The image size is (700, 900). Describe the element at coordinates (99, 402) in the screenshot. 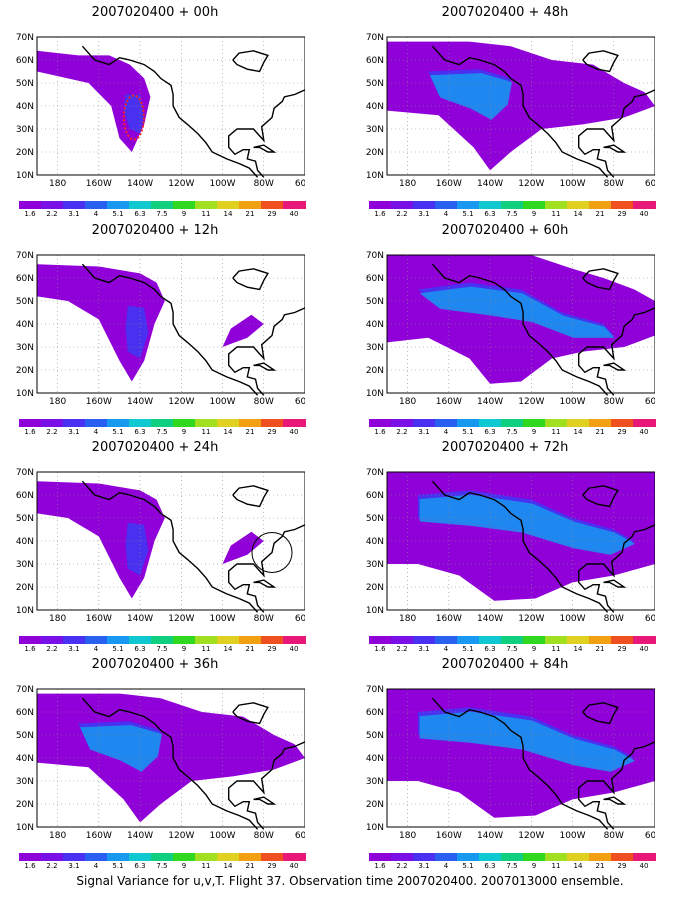

I see `lon-tick-label: 160W` at that location.